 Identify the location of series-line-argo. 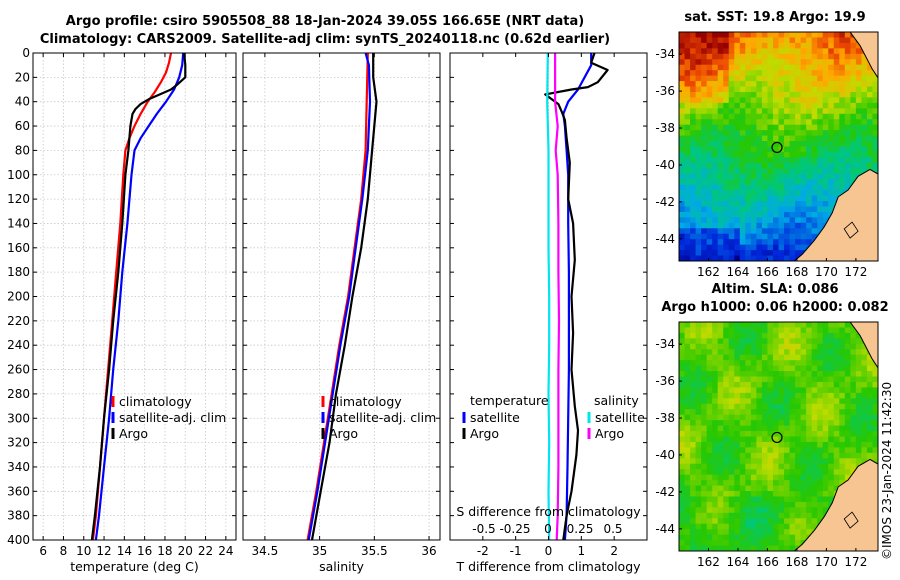
(344, 297).